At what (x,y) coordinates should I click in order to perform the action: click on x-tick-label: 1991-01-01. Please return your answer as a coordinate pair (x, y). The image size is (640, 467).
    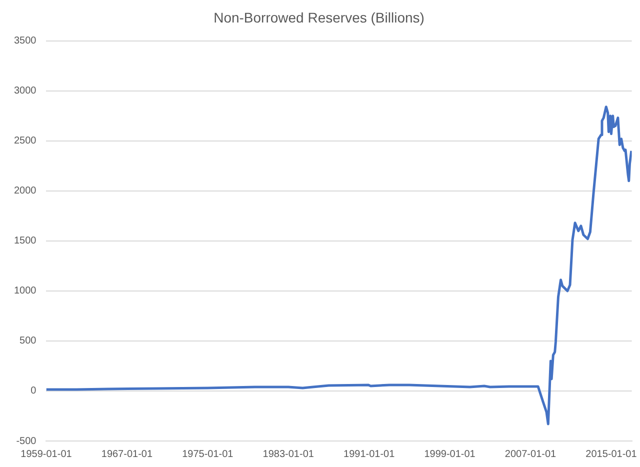
    Looking at the image, I should click on (370, 454).